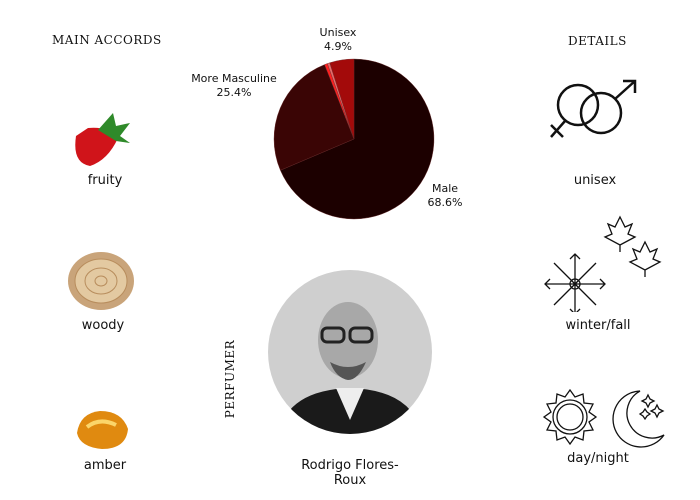 The image size is (700, 500). Describe the element at coordinates (234, 78) in the screenshot. I see `more-masculine-name: More Masculine` at that location.